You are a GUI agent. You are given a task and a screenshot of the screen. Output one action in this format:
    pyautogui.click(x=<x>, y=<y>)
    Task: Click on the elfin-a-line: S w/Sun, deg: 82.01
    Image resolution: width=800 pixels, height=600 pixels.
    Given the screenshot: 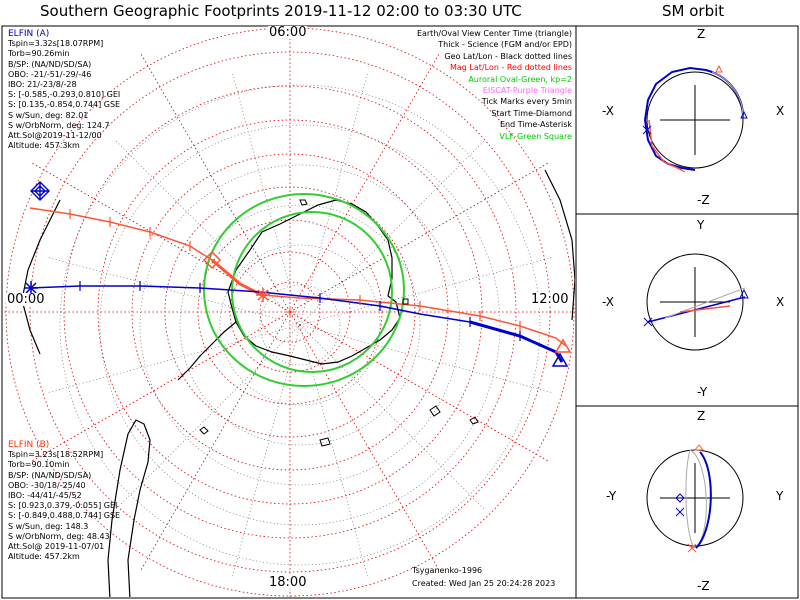 What is the action you would take?
    pyautogui.click(x=48, y=115)
    